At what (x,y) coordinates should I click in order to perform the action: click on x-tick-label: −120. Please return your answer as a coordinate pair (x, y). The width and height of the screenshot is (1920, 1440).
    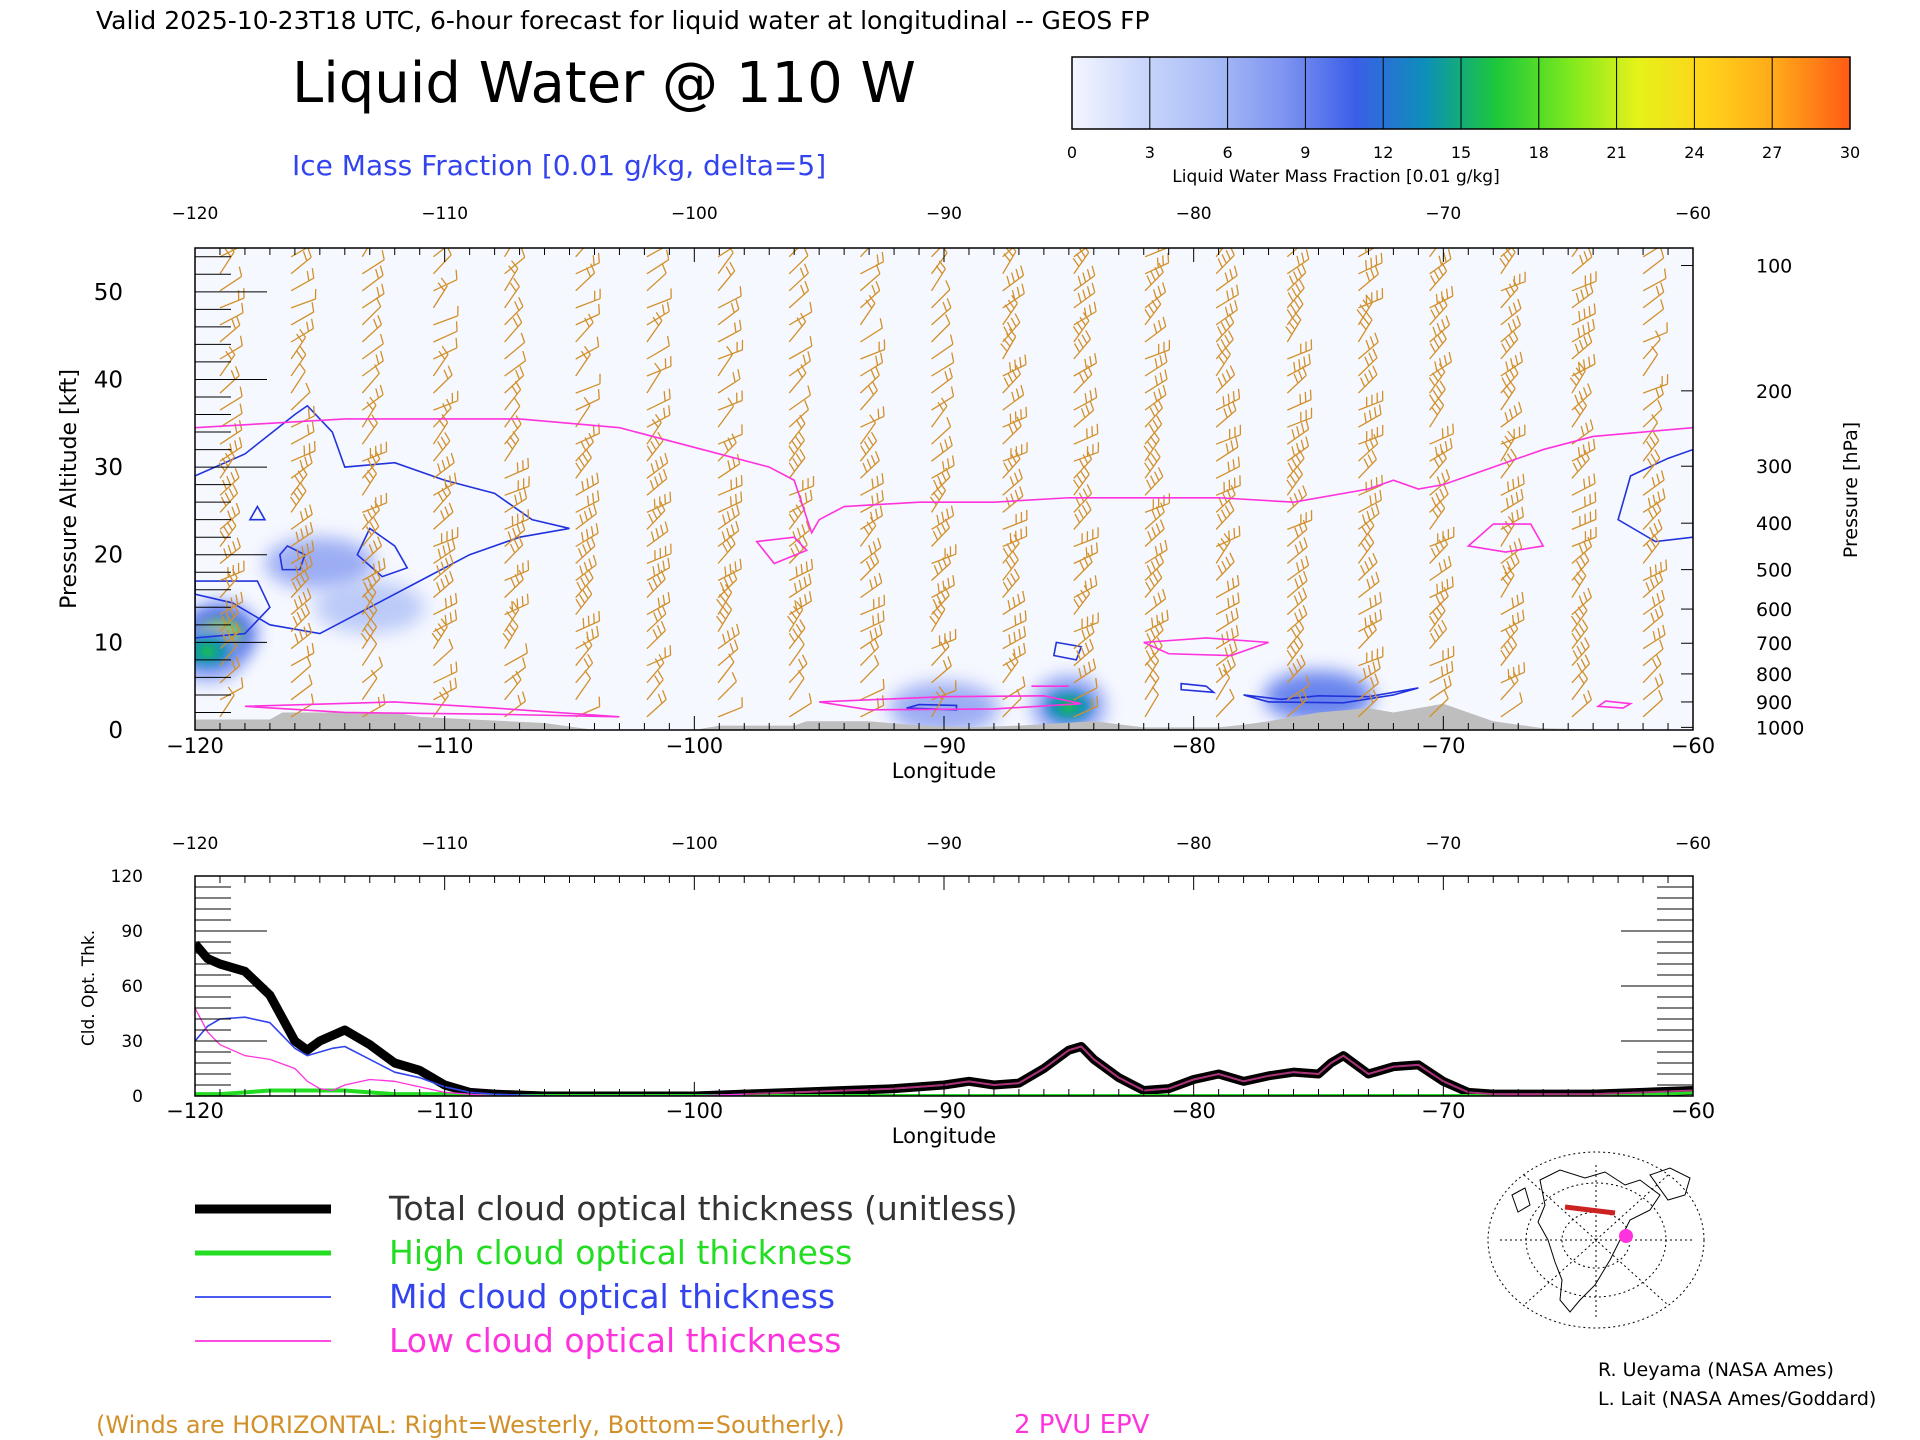
    Looking at the image, I should click on (195, 746).